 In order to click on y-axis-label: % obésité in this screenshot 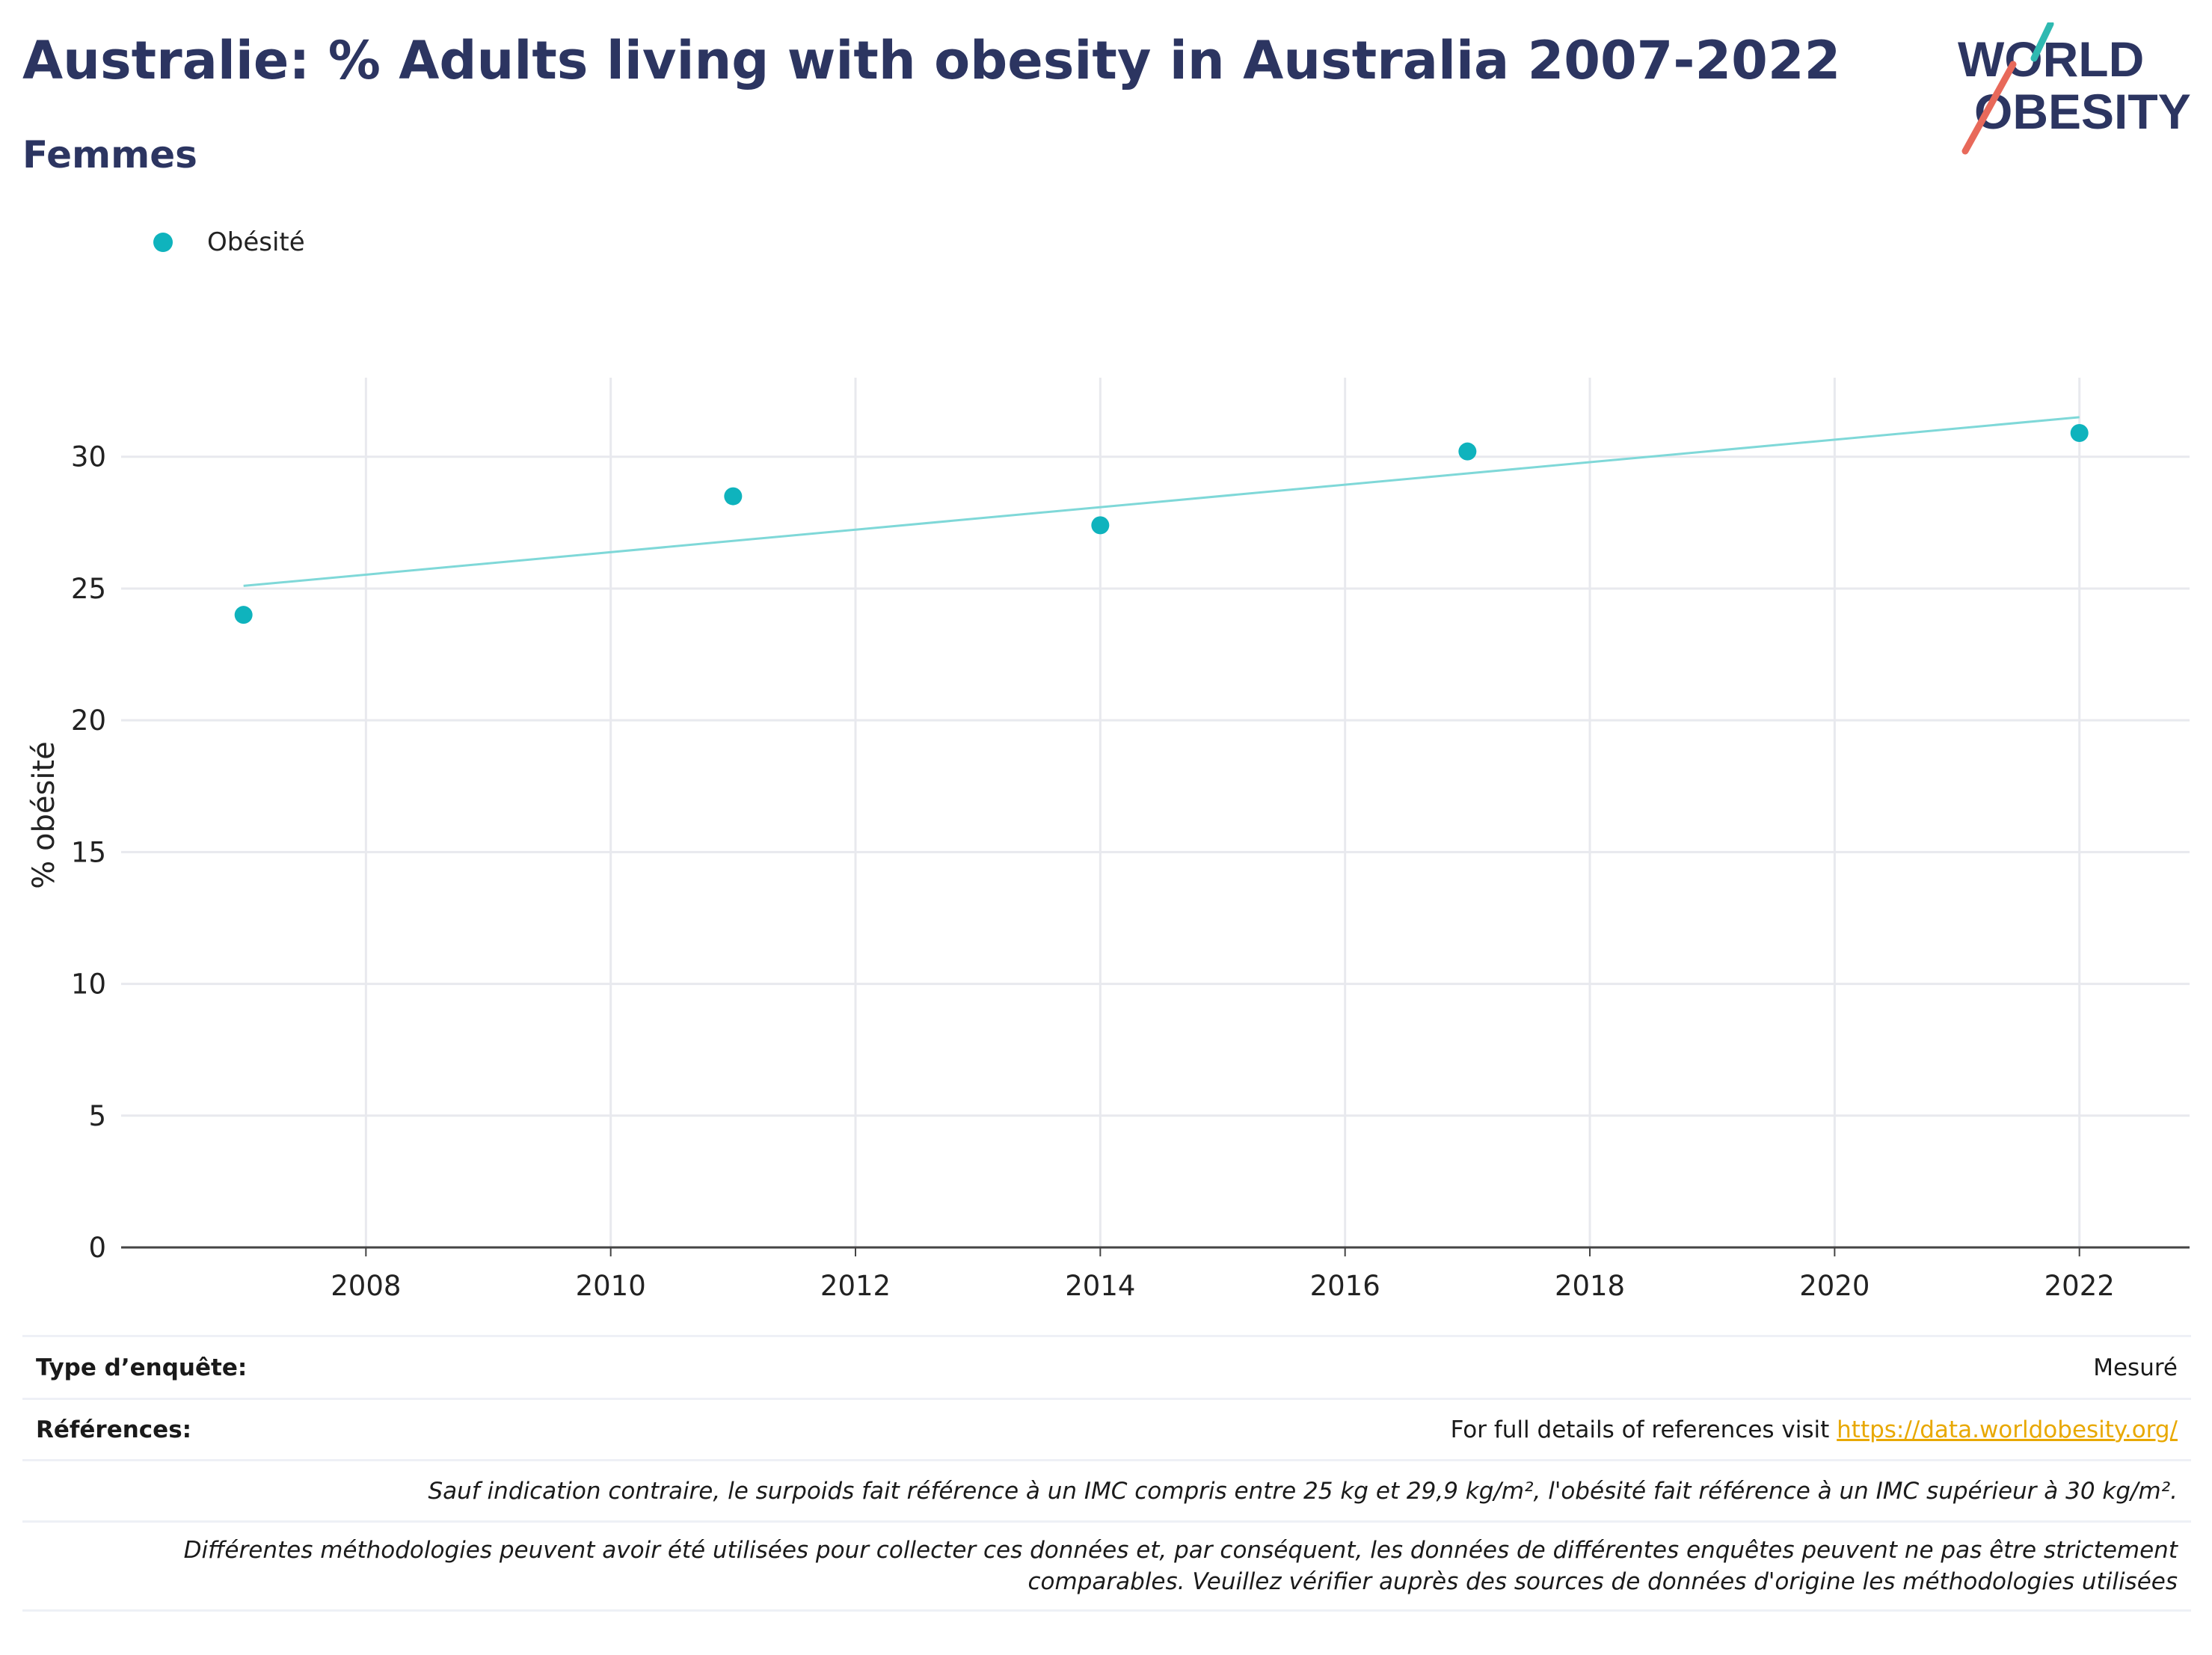, I will do `click(44, 814)`.